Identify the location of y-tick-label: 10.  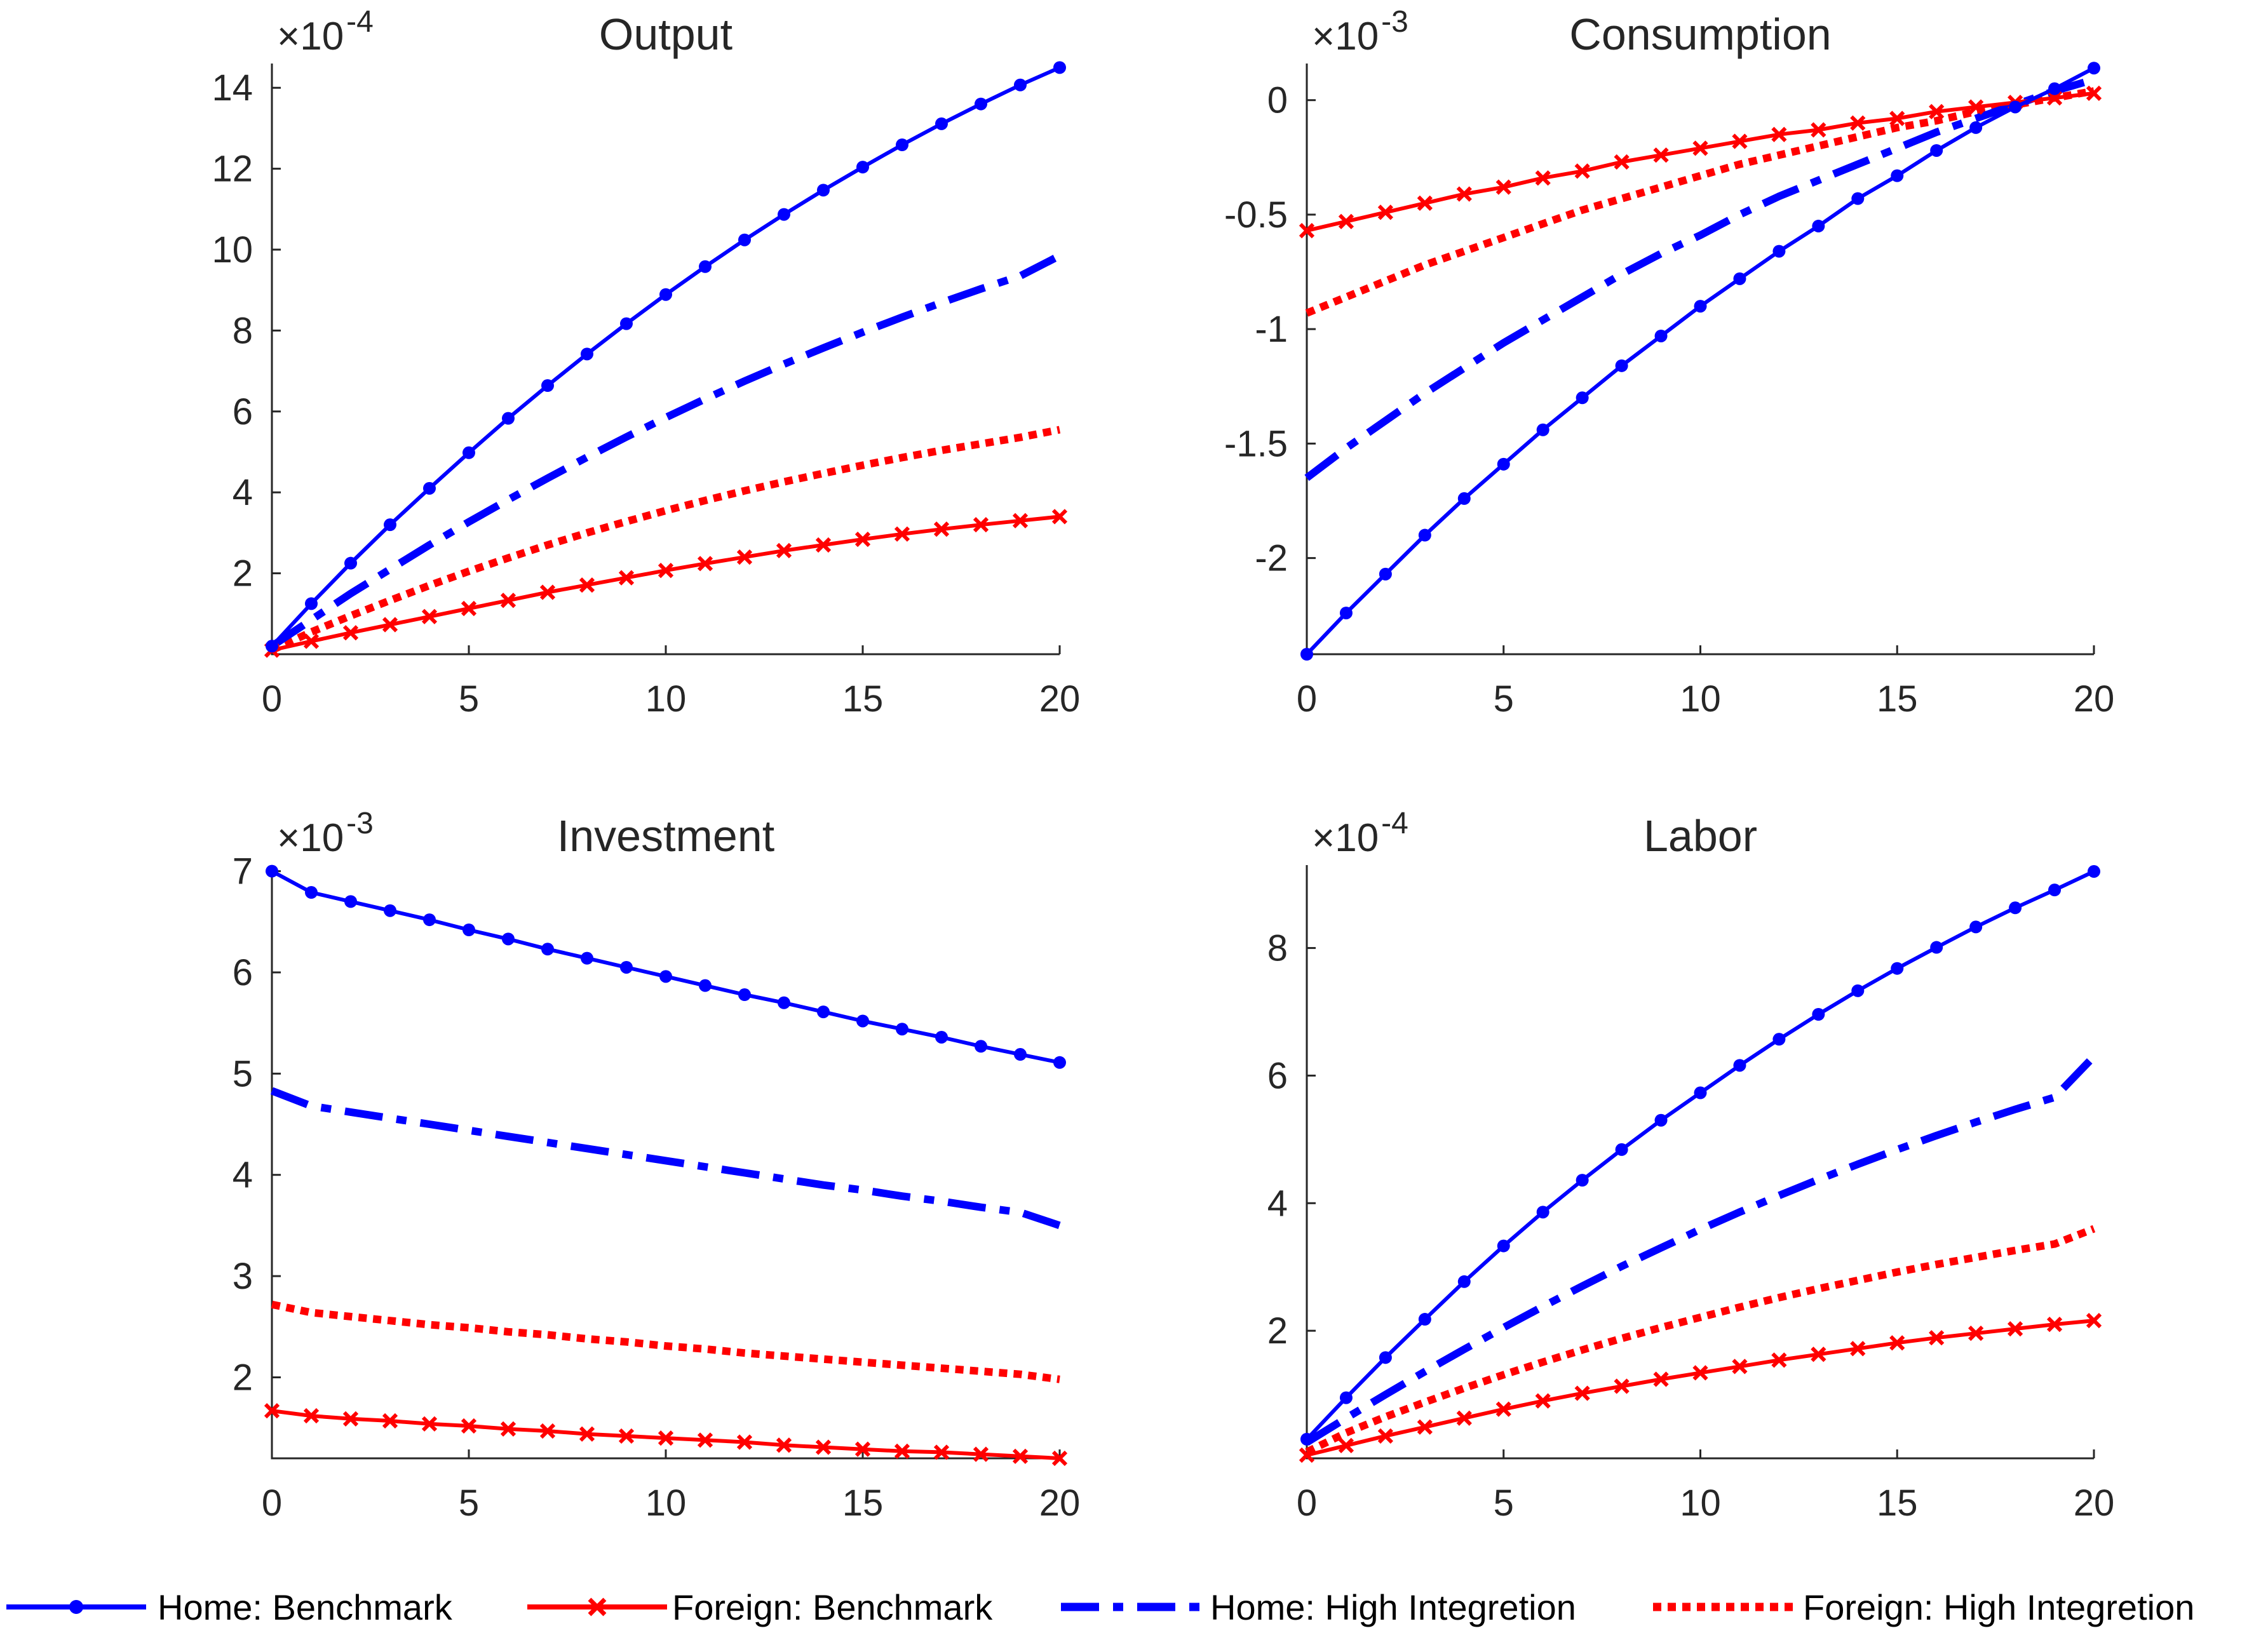
(232, 250).